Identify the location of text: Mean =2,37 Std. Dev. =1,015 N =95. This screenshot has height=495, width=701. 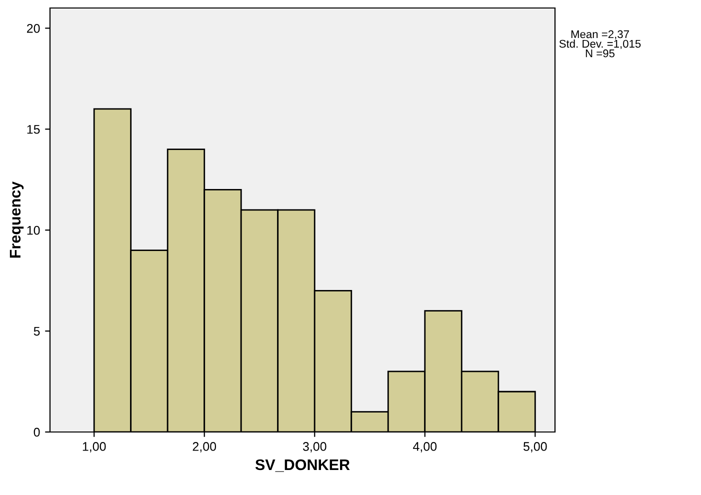
(600, 44).